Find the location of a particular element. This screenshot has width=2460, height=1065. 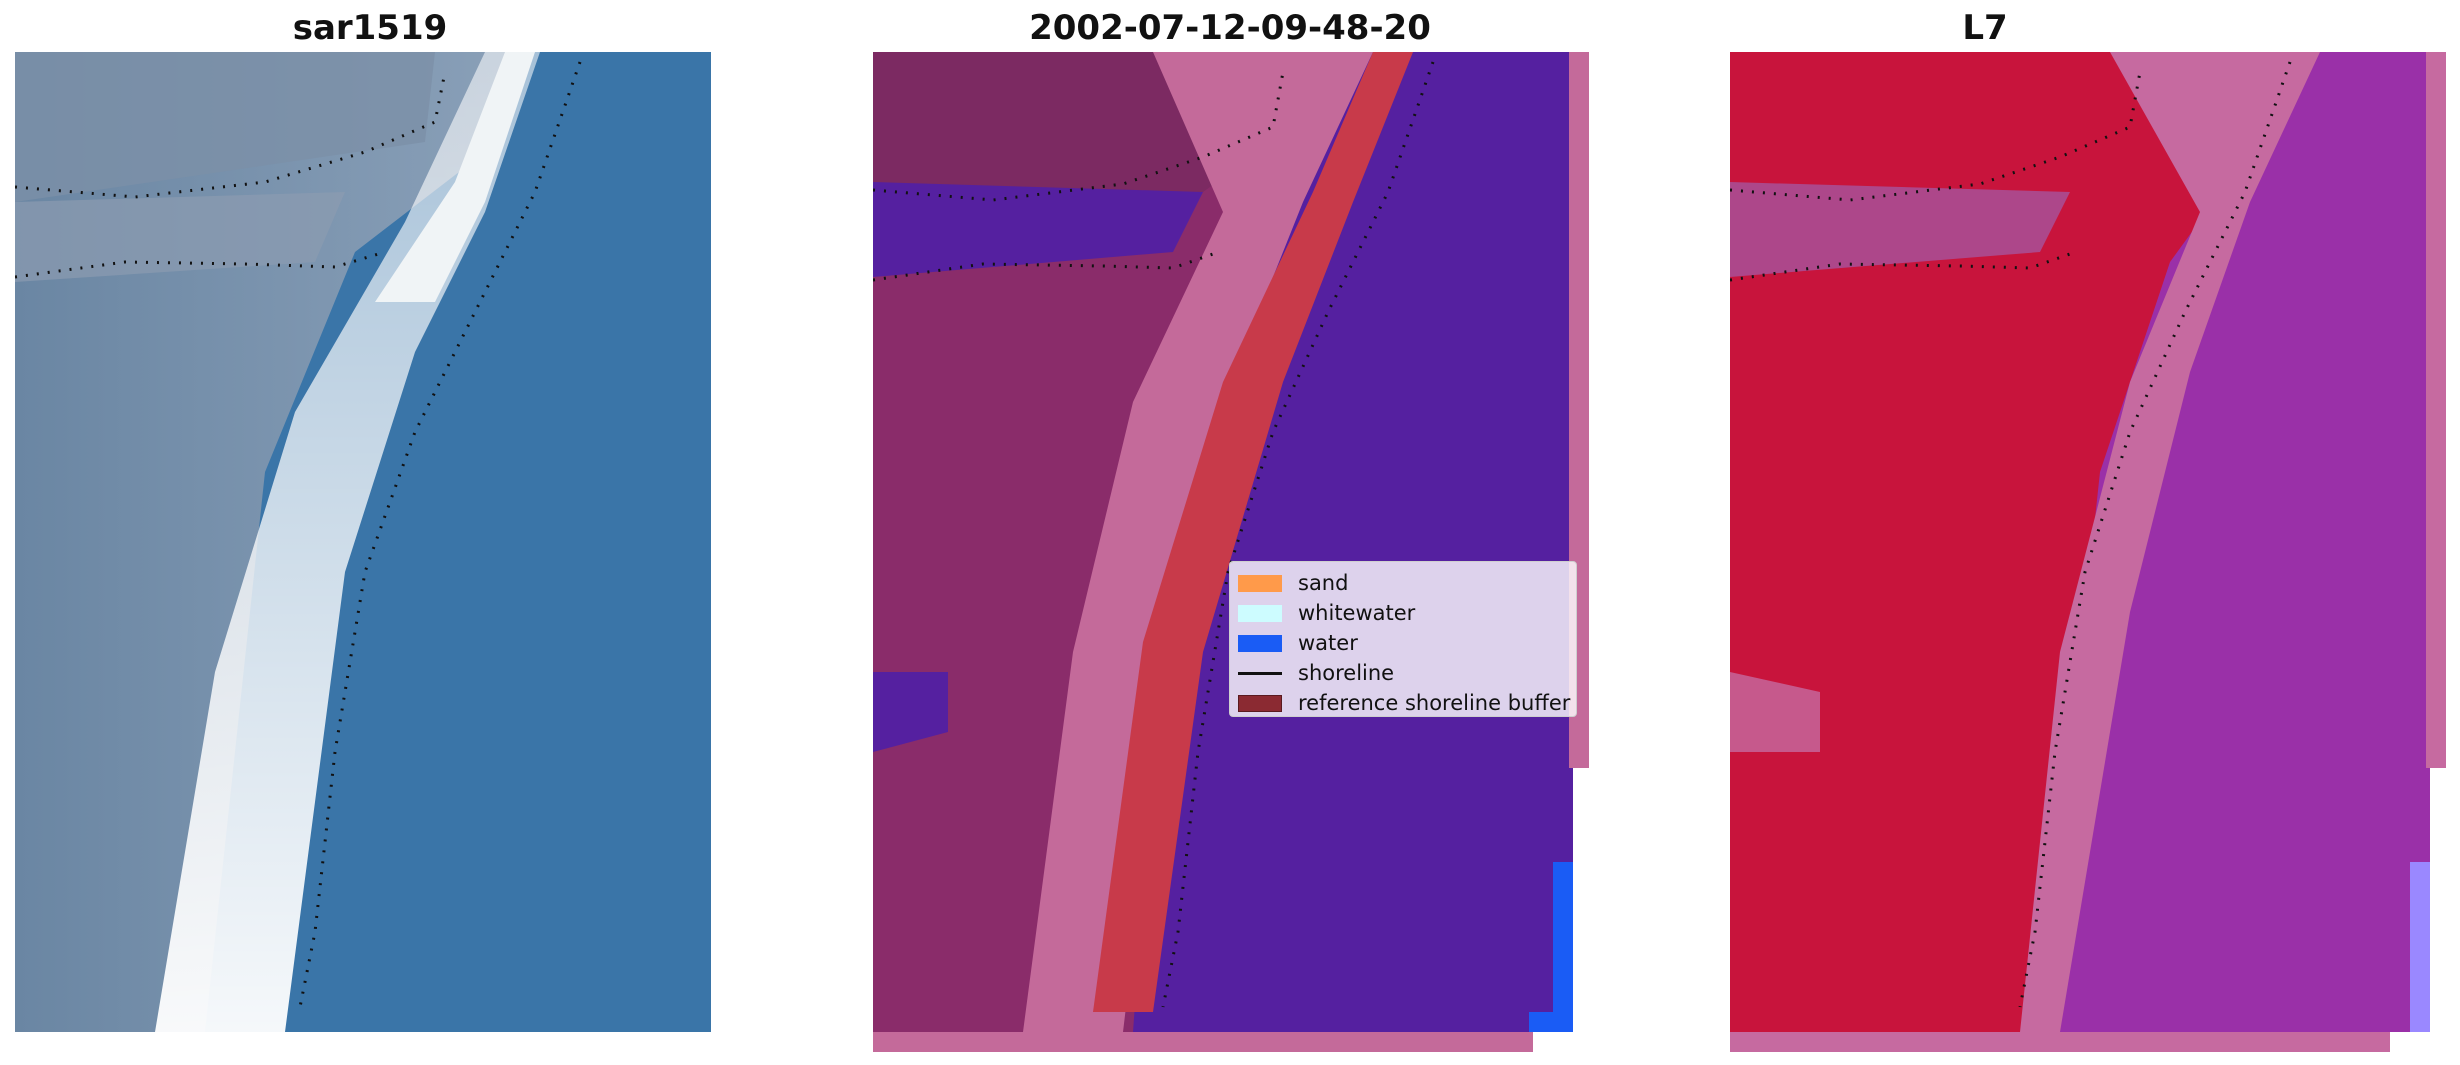

legend-swatch-reference-buffer is located at coordinates (1260, 703).